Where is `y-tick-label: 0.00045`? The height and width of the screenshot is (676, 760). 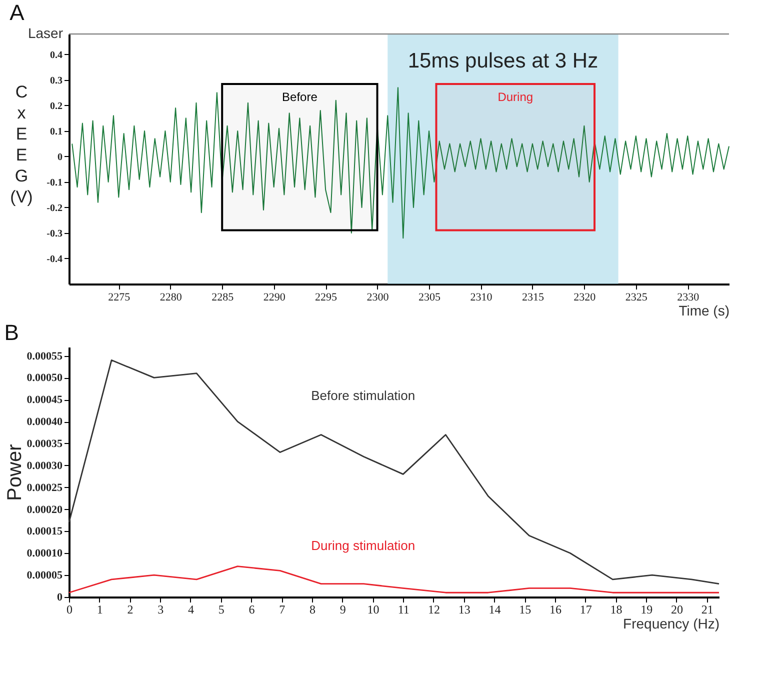
y-tick-label: 0.00045 is located at coordinates (44, 400).